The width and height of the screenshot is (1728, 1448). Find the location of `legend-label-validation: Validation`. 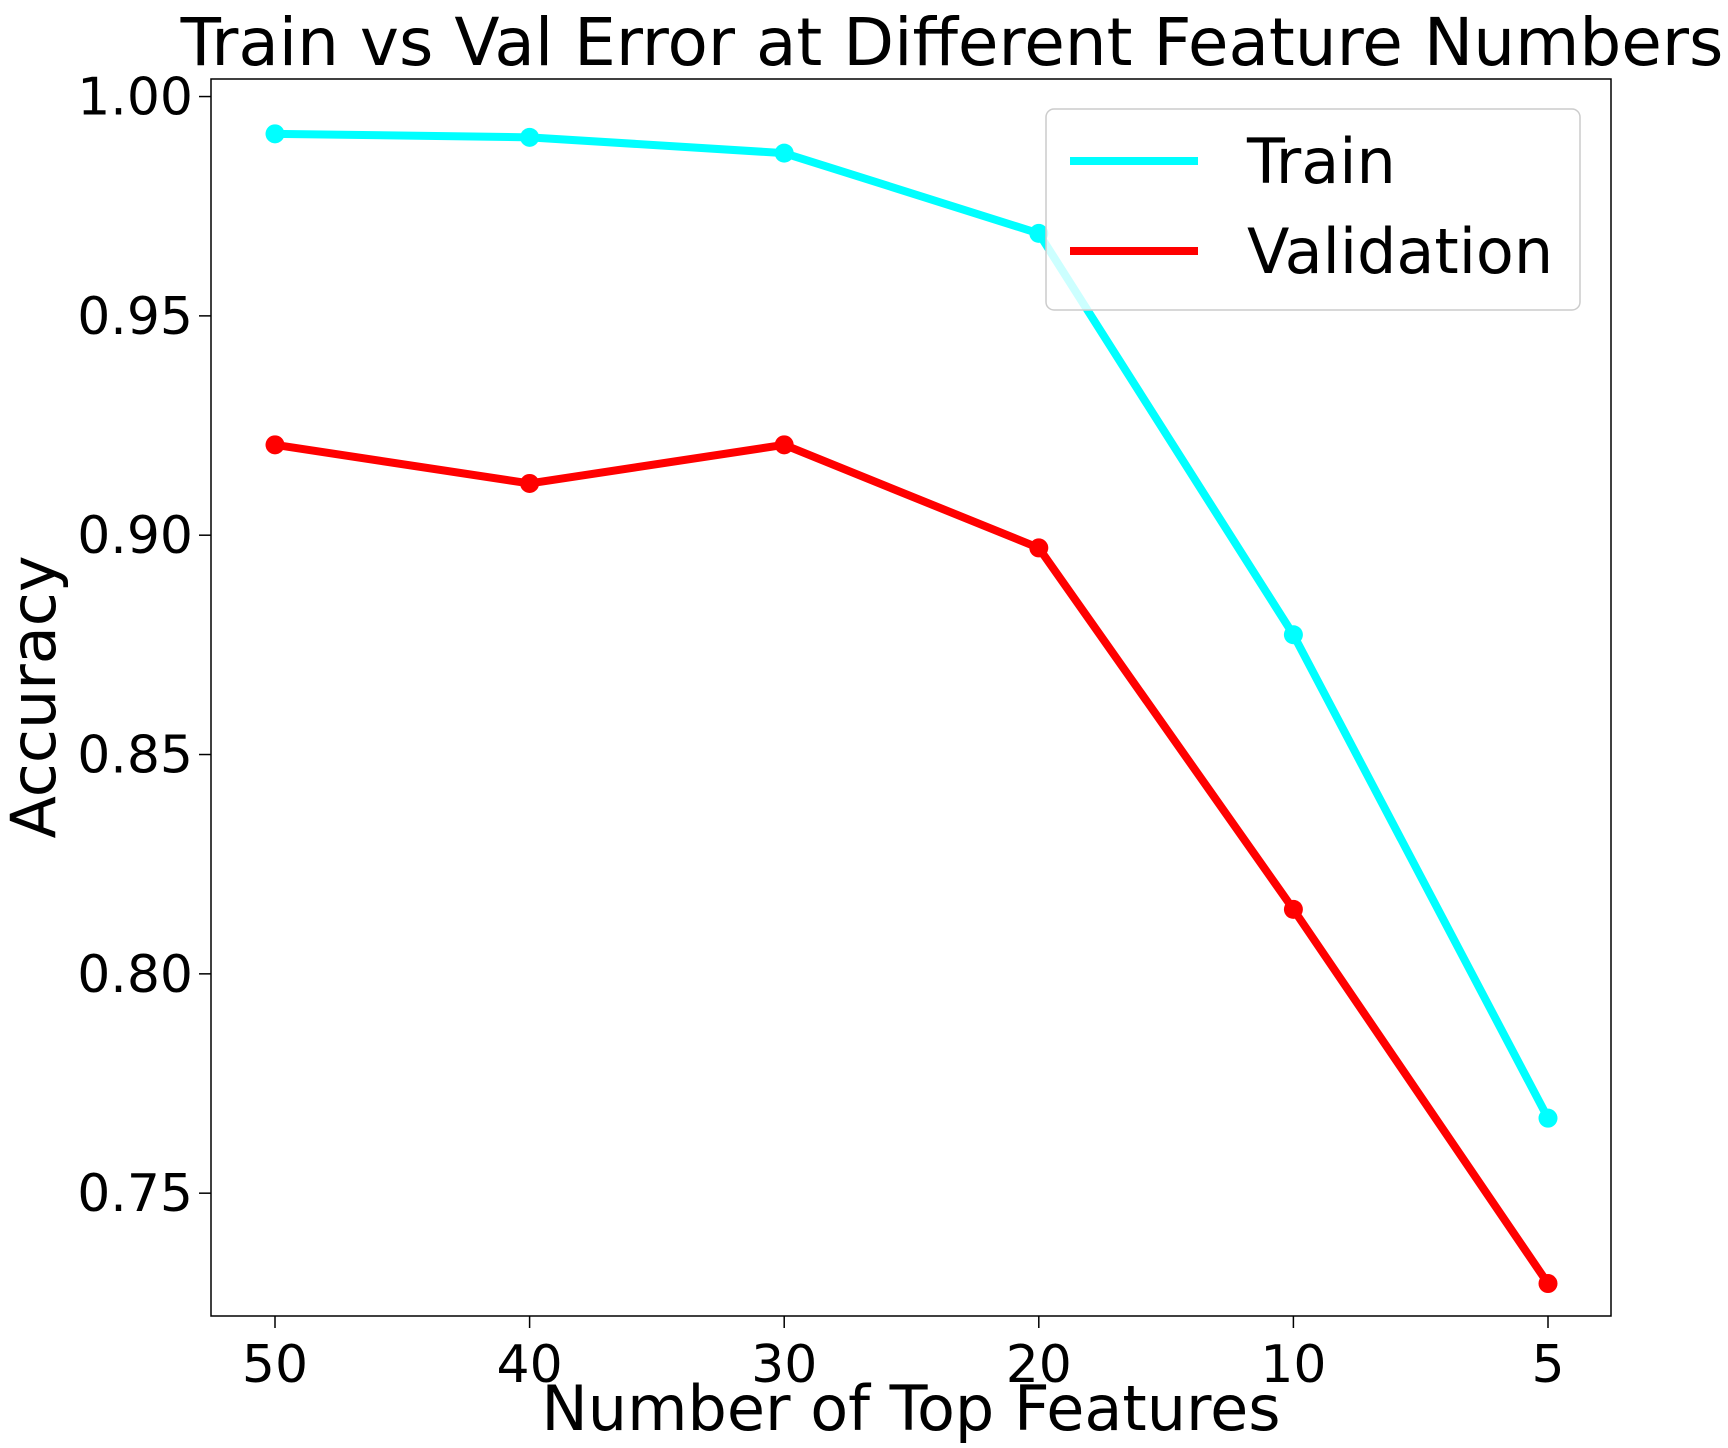

legend-label-validation: Validation is located at coordinates (1400, 251).